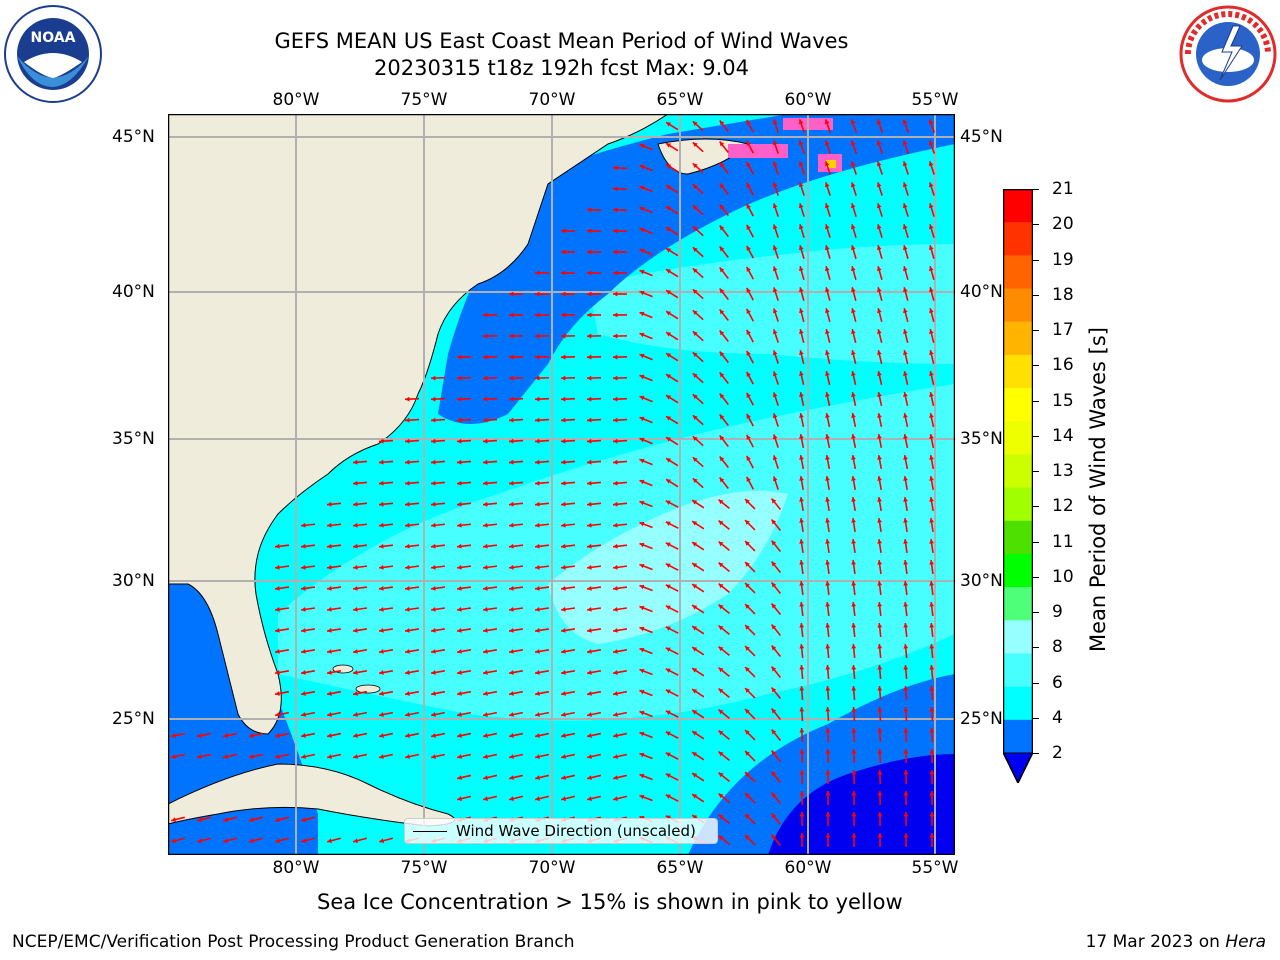  What do you see at coordinates (1063, 259) in the screenshot?
I see `colorbar-tick-label: 19` at bounding box center [1063, 259].